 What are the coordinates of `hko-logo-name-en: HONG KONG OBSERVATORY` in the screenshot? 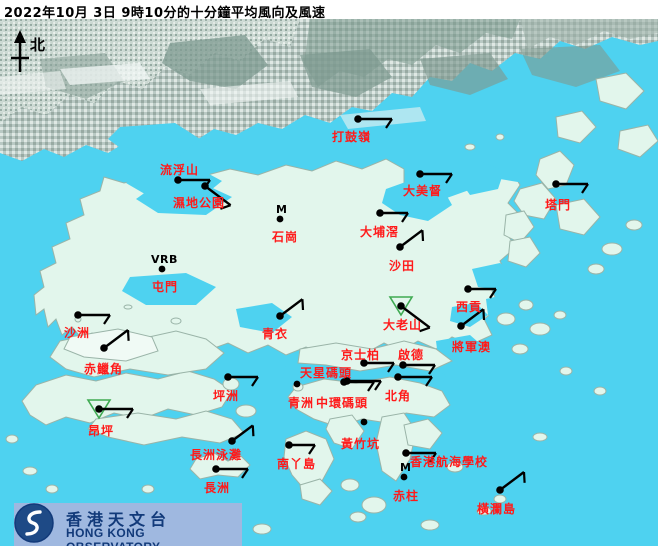 It's located at (113, 536).